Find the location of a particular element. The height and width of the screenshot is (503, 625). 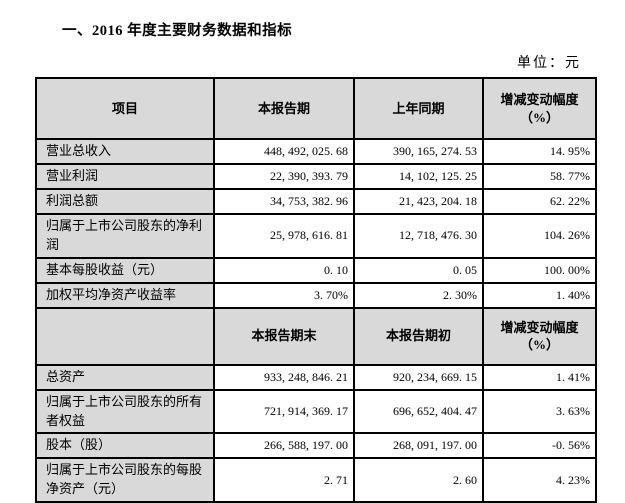

value-change-pct: 62. 22% is located at coordinates (539, 201).